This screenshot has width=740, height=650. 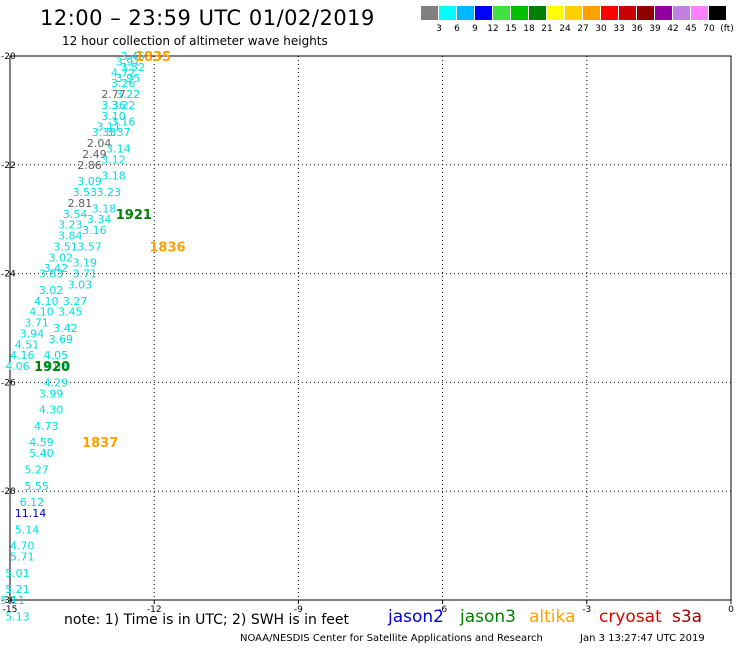 I want to click on color-scale-label: 45, so click(x=691, y=29).